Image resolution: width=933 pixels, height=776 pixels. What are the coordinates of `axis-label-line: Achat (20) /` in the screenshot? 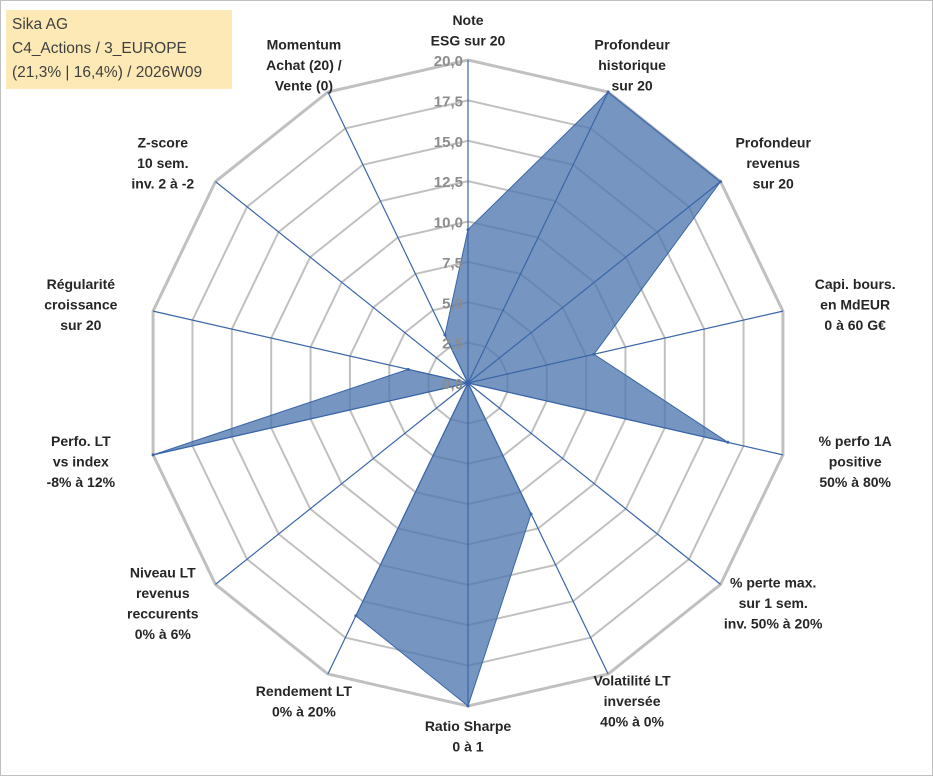 It's located at (304, 65).